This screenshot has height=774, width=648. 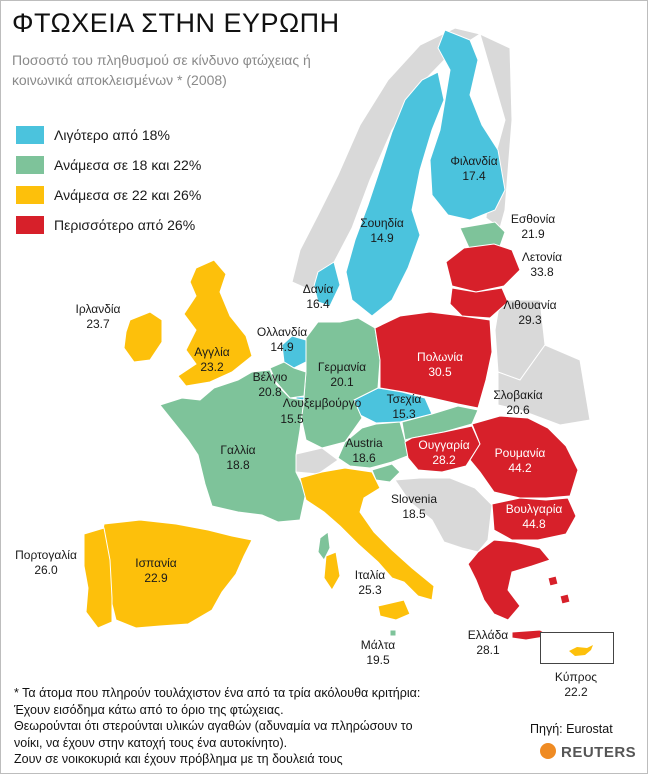 I want to click on legend-label: Περισσότερο από 26%, so click(x=125, y=225).